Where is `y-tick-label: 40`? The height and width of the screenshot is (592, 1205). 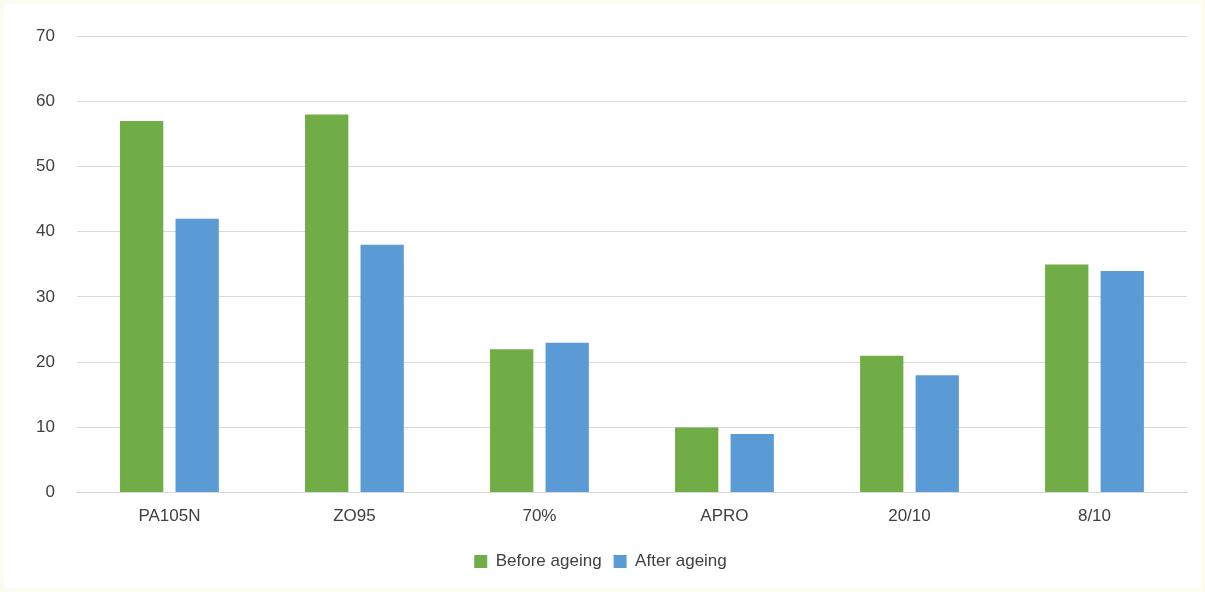
y-tick-label: 40 is located at coordinates (45, 231).